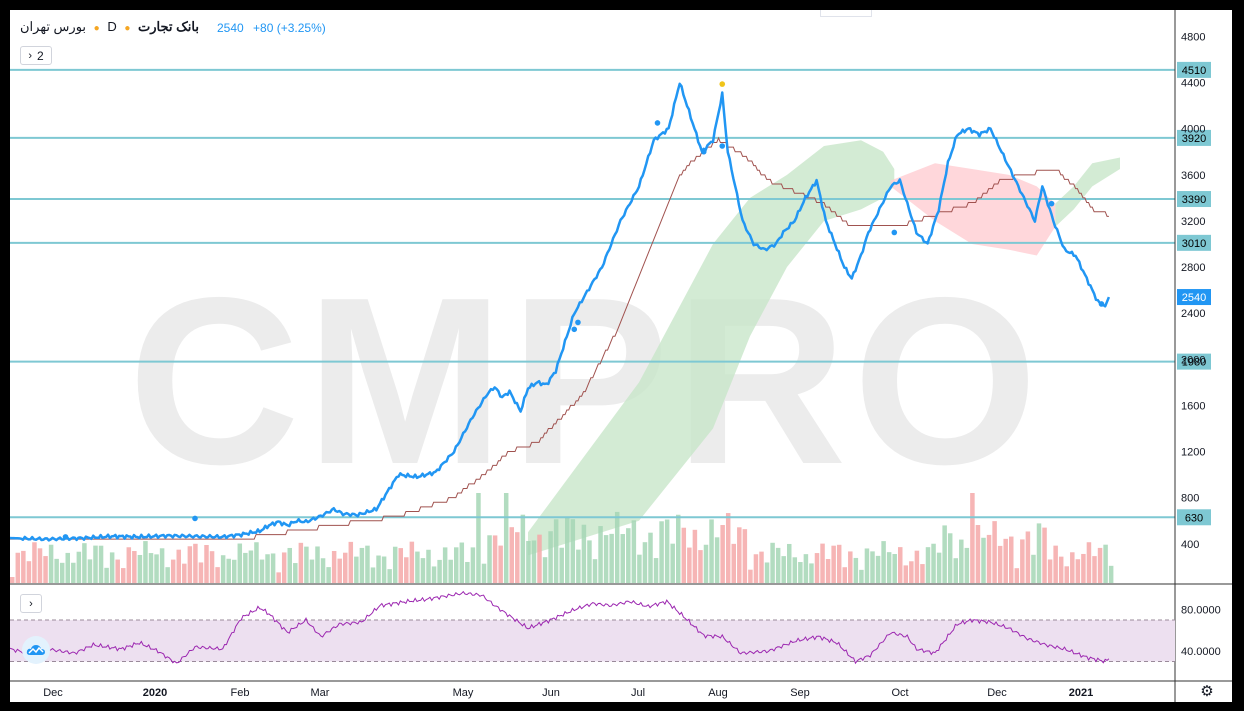 The width and height of the screenshot is (1244, 711). I want to click on time-tick-label: 2020, so click(155, 693).